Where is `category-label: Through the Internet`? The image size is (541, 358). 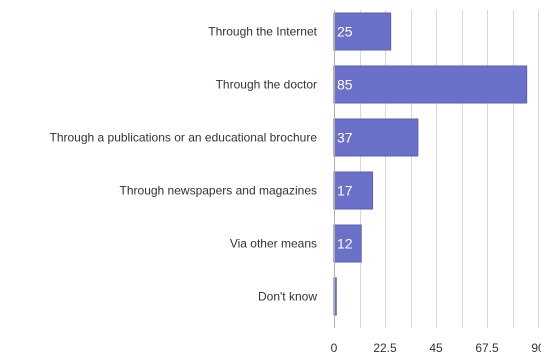
category-label: Through the Internet is located at coordinates (262, 32).